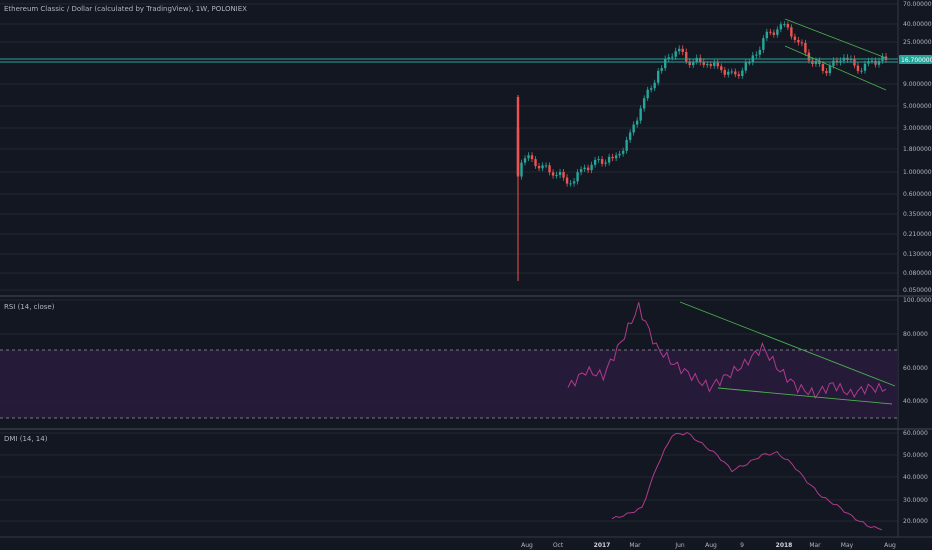 Image resolution: width=932 pixels, height=550 pixels. I want to click on channel-upper-trendline, so click(835, 38).